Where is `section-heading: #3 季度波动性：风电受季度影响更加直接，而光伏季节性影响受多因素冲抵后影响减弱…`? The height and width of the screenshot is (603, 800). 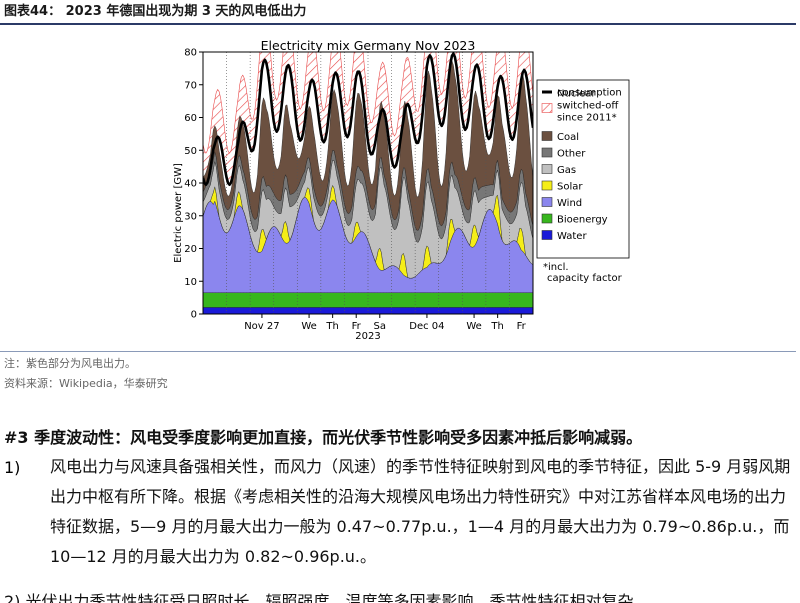 section-heading: #3 季度波动性：风电受季度影响更加直接，而光伏季节性影响受多因素冲抵后影响减弱… is located at coordinates (323, 437).